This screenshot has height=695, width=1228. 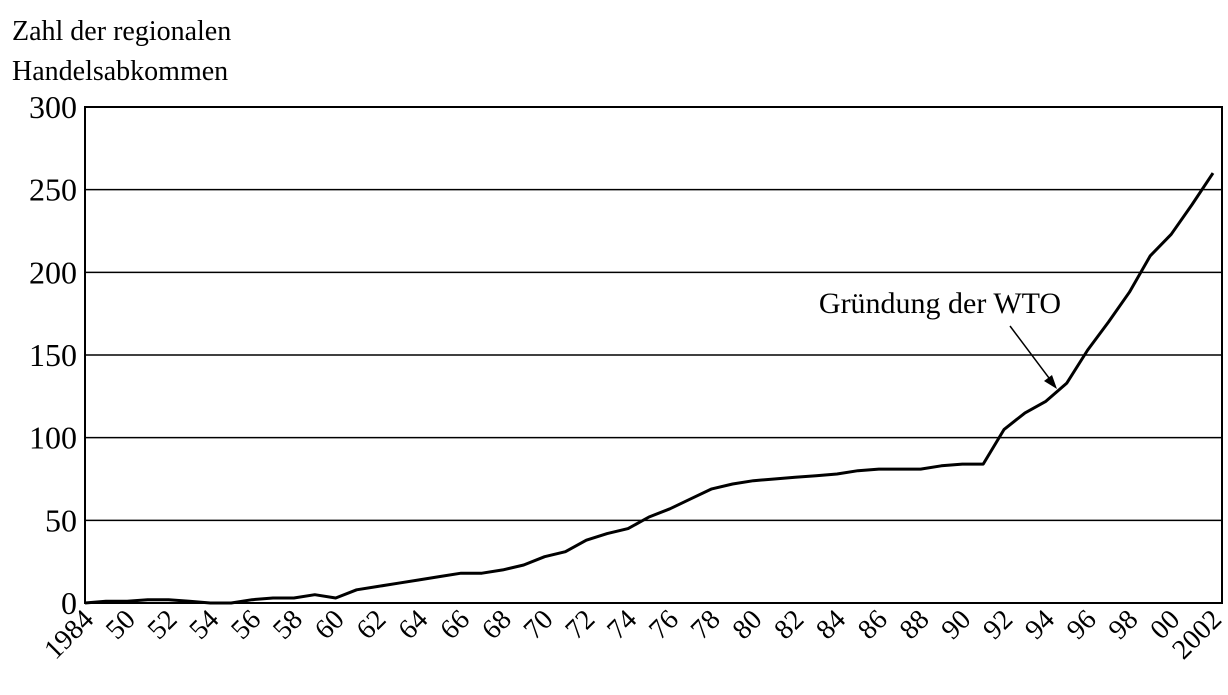 What do you see at coordinates (915, 625) in the screenshot?
I see `x-tick-label: 88` at bounding box center [915, 625].